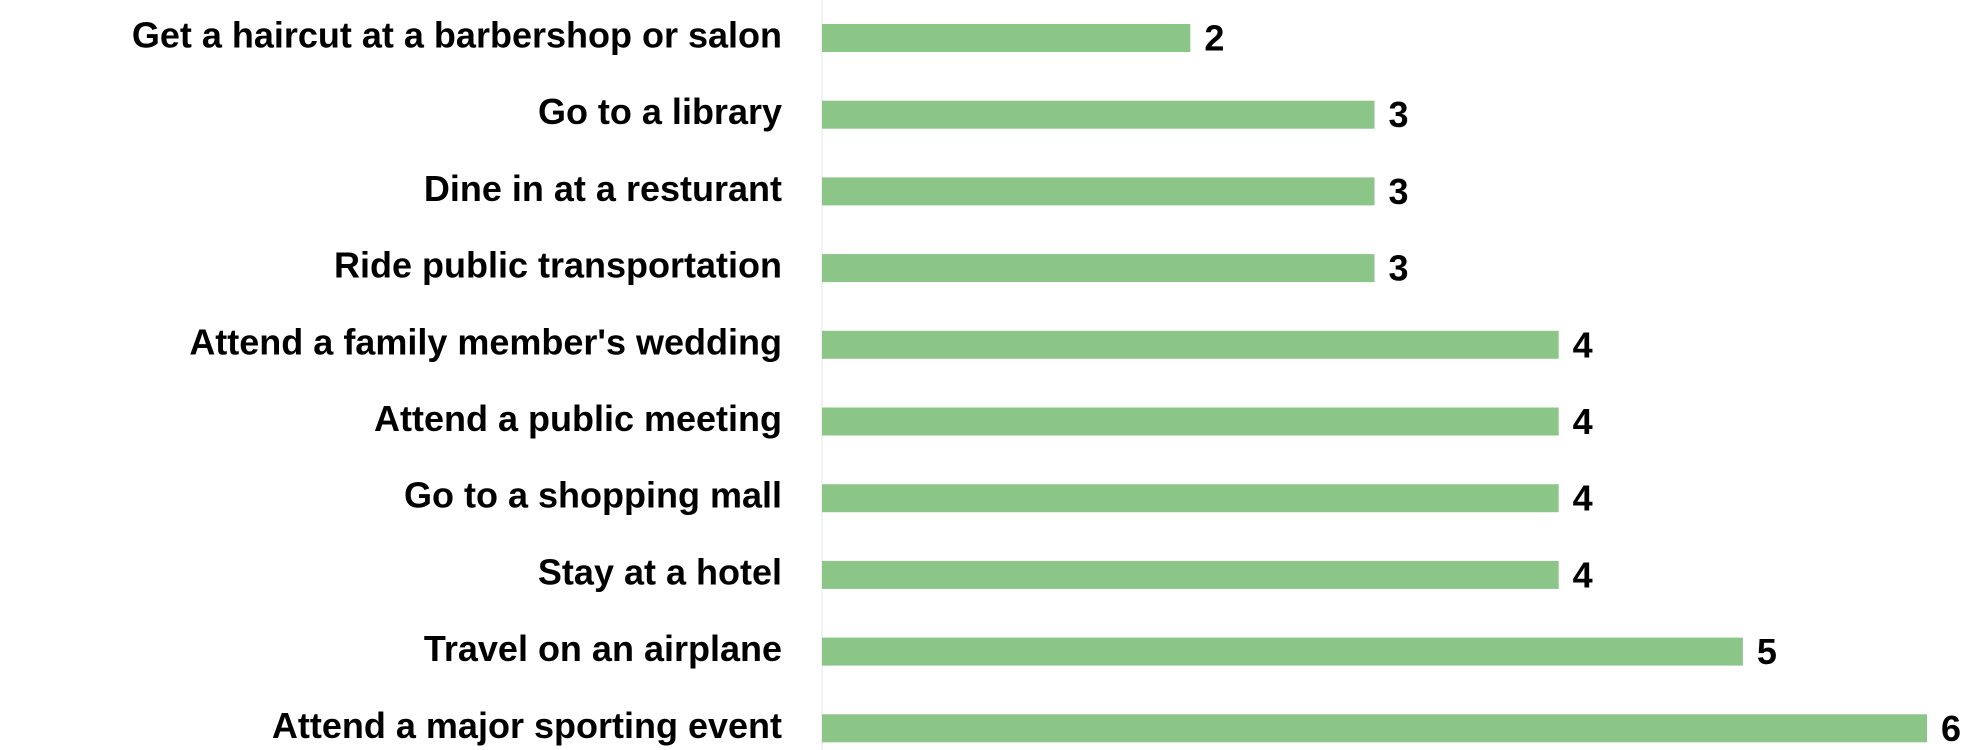 The image size is (1979, 750). What do you see at coordinates (578, 418) in the screenshot?
I see `category-label: Attend a public meeting` at bounding box center [578, 418].